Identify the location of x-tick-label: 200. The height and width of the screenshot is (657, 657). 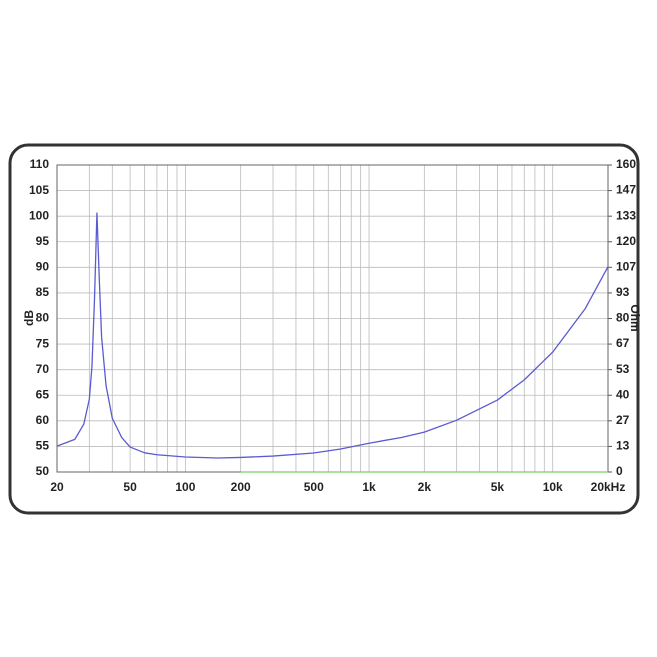
(241, 487).